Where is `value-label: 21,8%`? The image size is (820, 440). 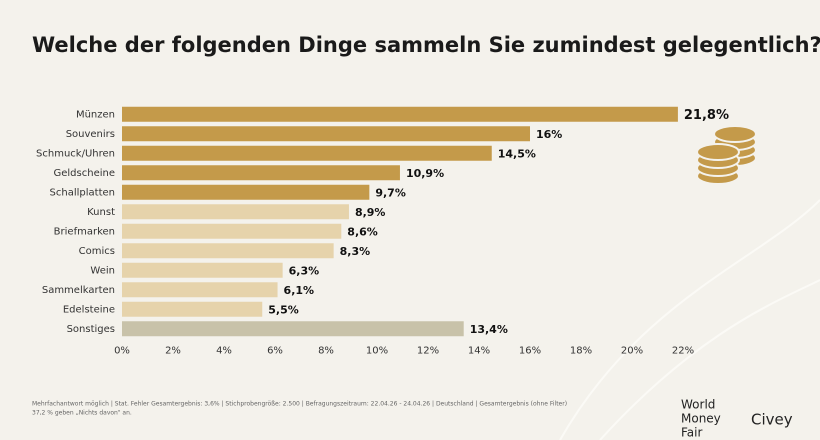 value-label: 21,8% is located at coordinates (706, 115).